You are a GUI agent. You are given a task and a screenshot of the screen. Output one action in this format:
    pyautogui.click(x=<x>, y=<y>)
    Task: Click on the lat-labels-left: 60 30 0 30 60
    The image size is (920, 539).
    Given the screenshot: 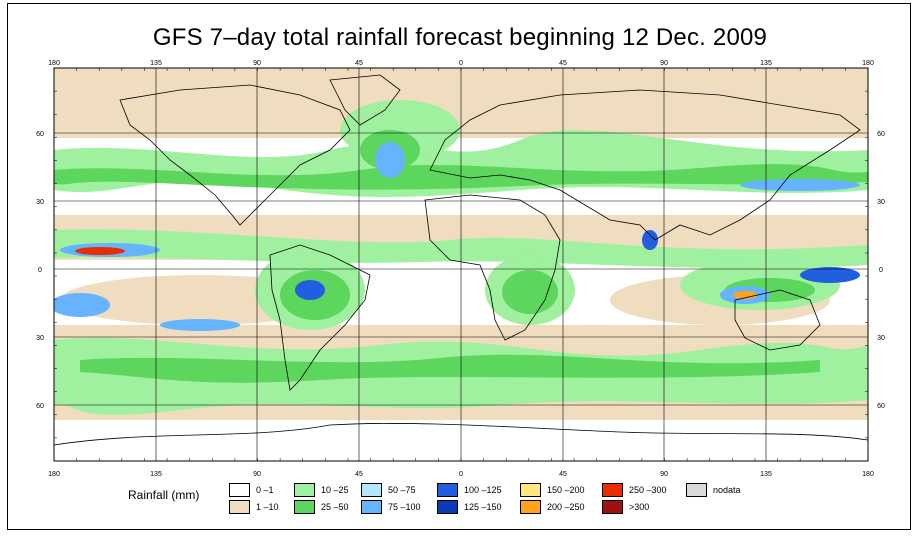 What is the action you would take?
    pyautogui.click(x=40, y=270)
    